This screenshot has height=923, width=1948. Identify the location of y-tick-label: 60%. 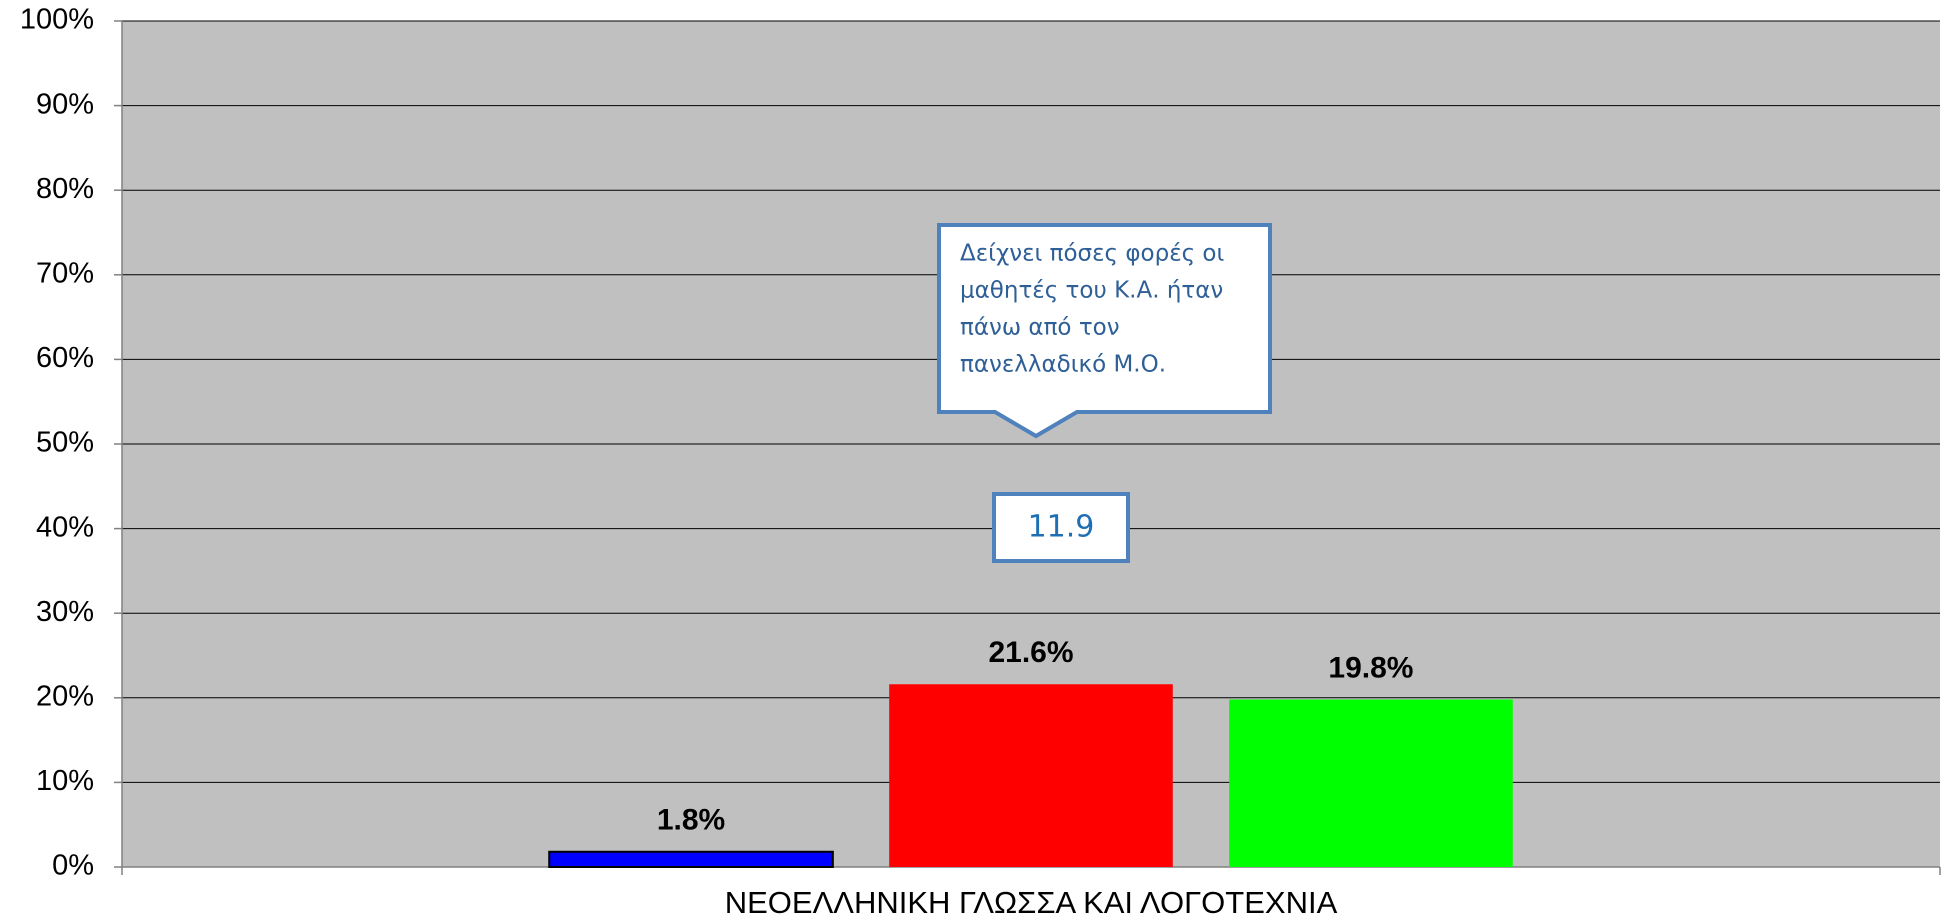
(65, 358).